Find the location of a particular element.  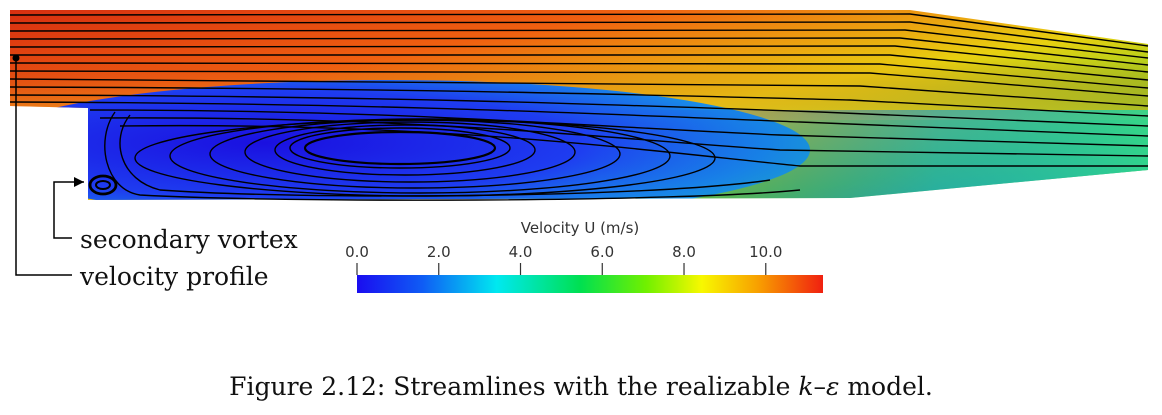

caption-model-k: k is located at coordinates (806, 386).